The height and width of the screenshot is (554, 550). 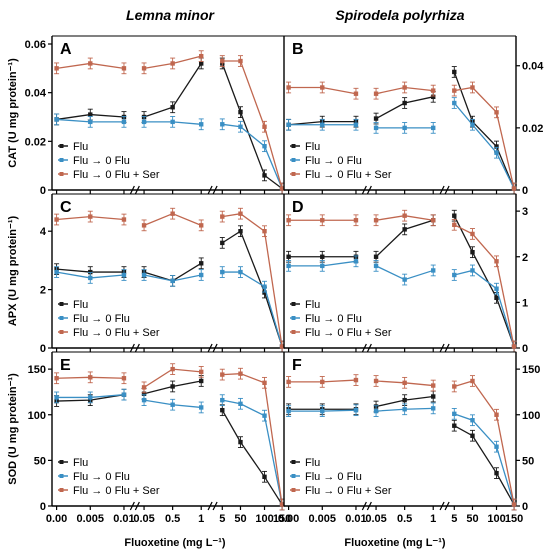 What do you see at coordinates (531, 370) in the screenshot?
I see `y-tick-label: 150` at bounding box center [531, 370].